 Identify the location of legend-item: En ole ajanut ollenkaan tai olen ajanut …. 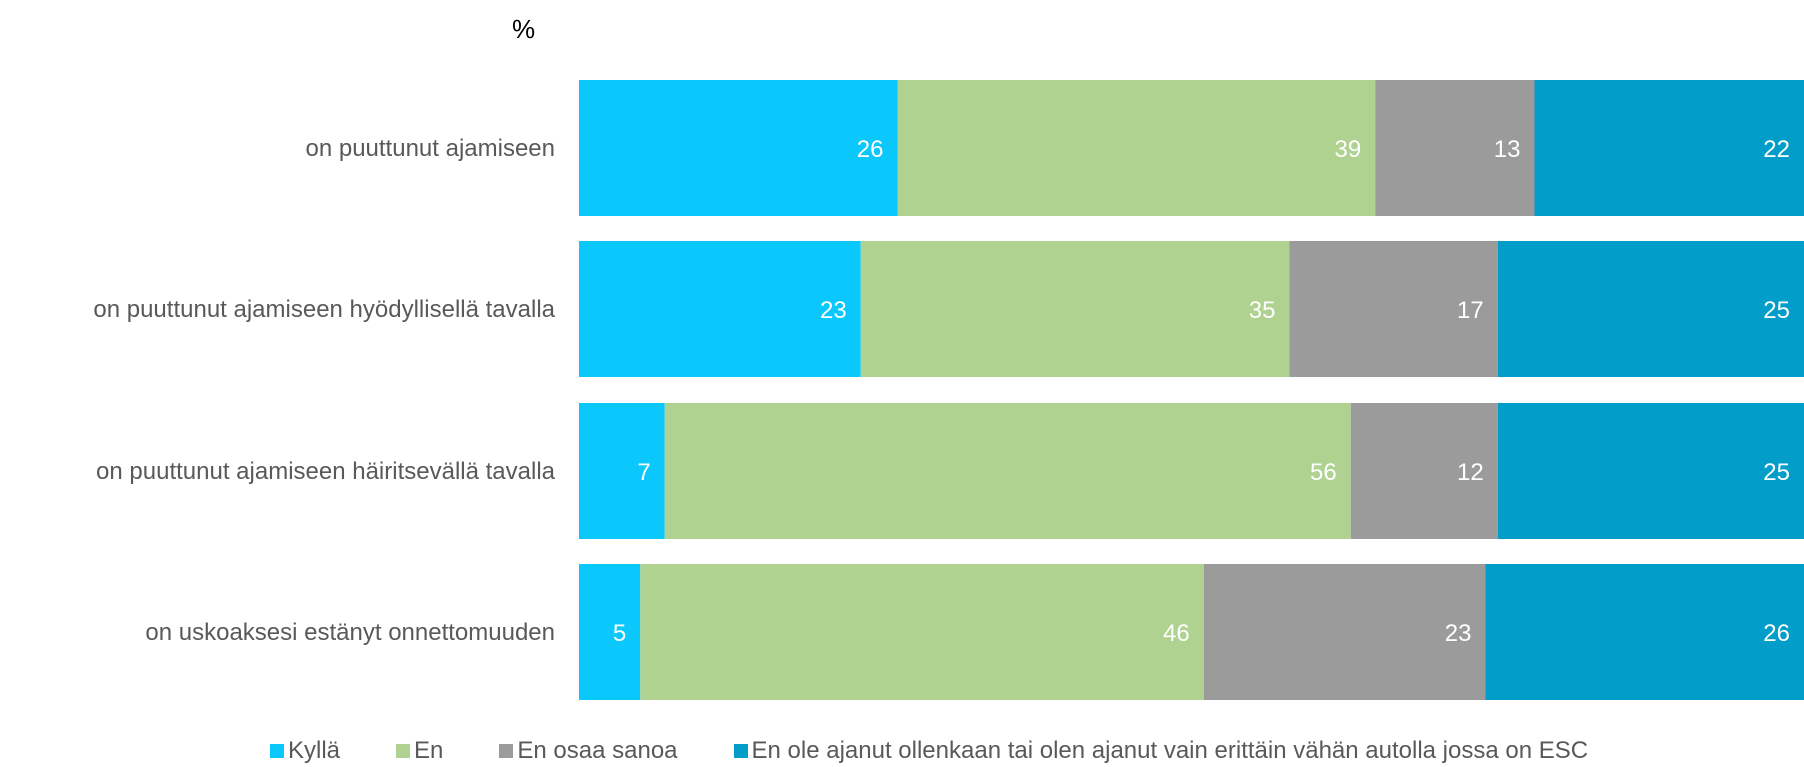
(1161, 751).